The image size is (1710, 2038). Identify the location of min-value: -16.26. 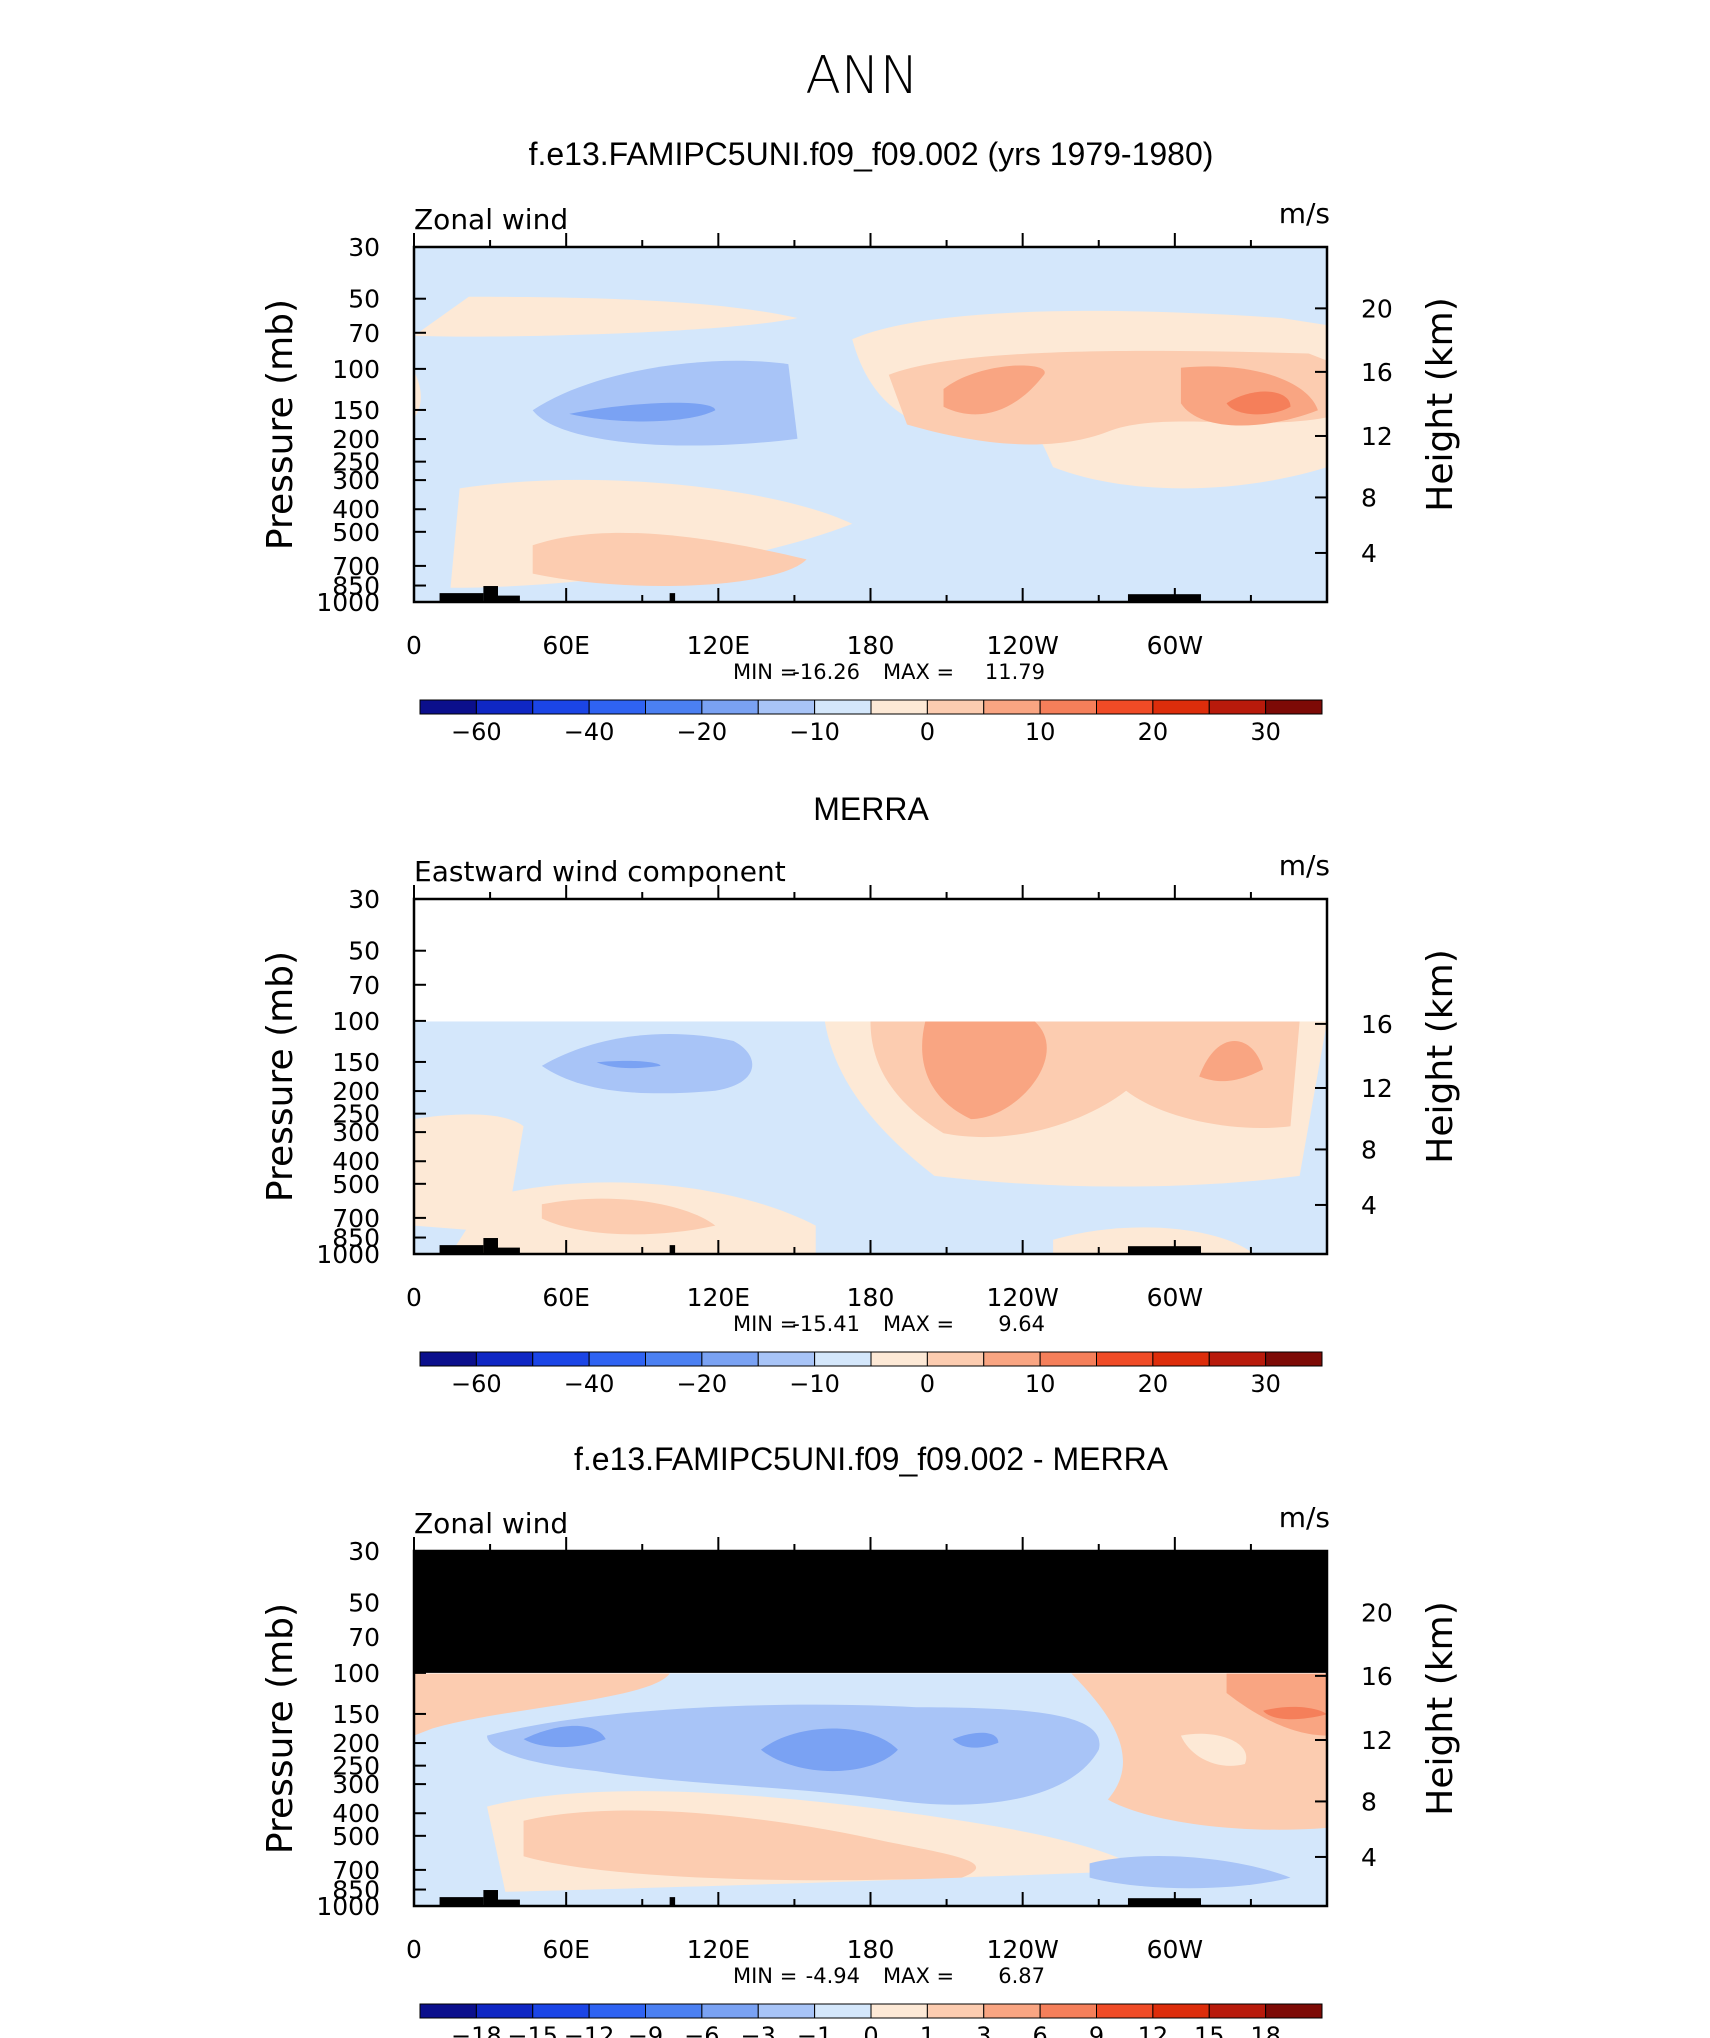
(826, 672).